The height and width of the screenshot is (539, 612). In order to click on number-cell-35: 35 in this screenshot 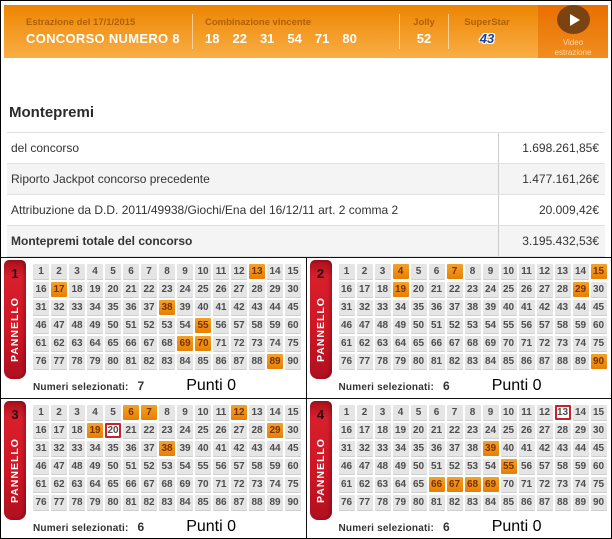, I will do `click(418, 307)`.